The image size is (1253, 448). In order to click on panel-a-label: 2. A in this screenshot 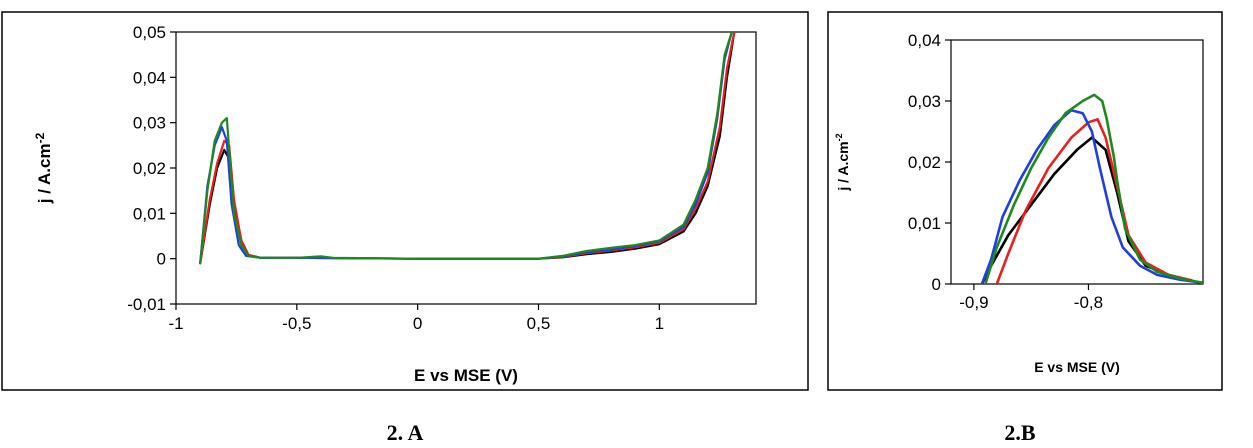, I will do `click(405, 432)`.